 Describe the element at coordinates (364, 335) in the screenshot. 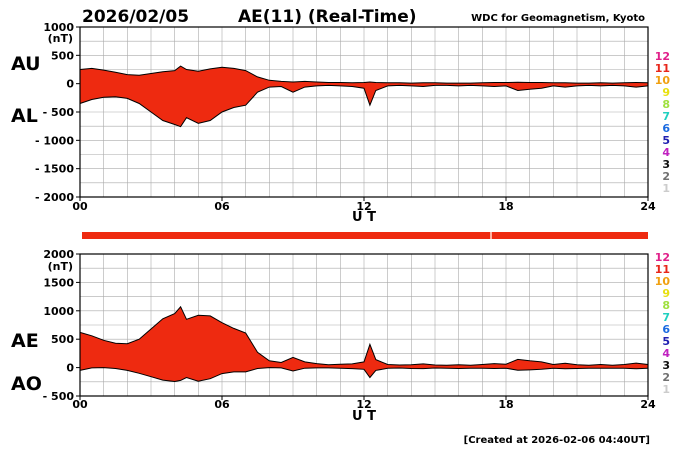

I see `ae-series-line` at that location.